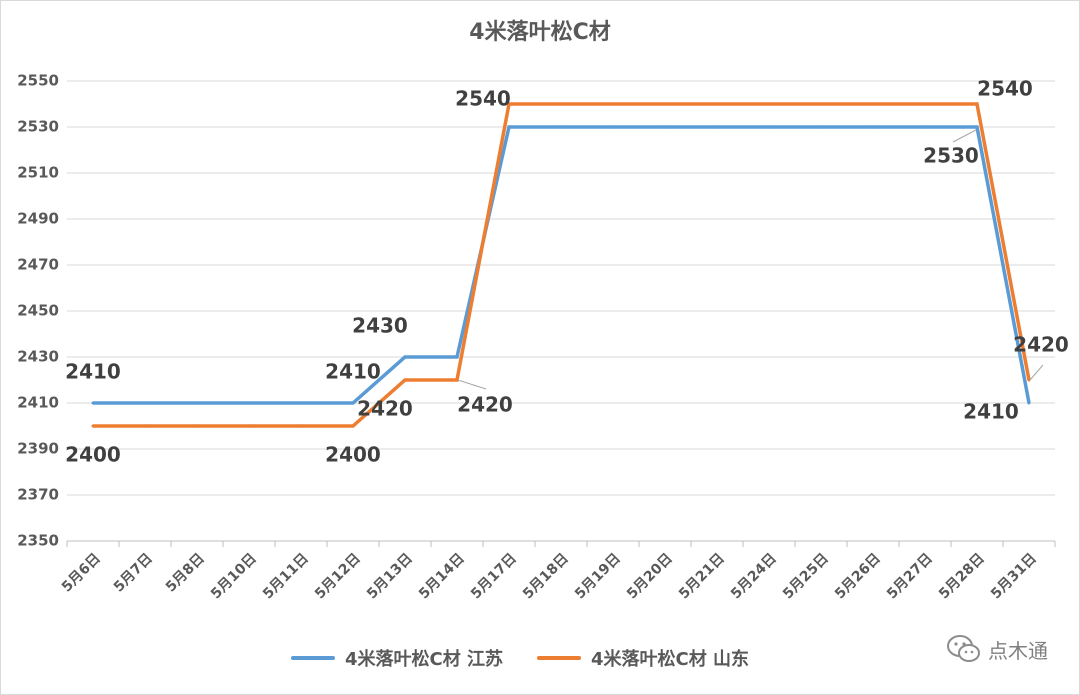 This screenshot has width=1080, height=695. What do you see at coordinates (38, 81) in the screenshot?
I see `y-tick-label: 2550` at bounding box center [38, 81].